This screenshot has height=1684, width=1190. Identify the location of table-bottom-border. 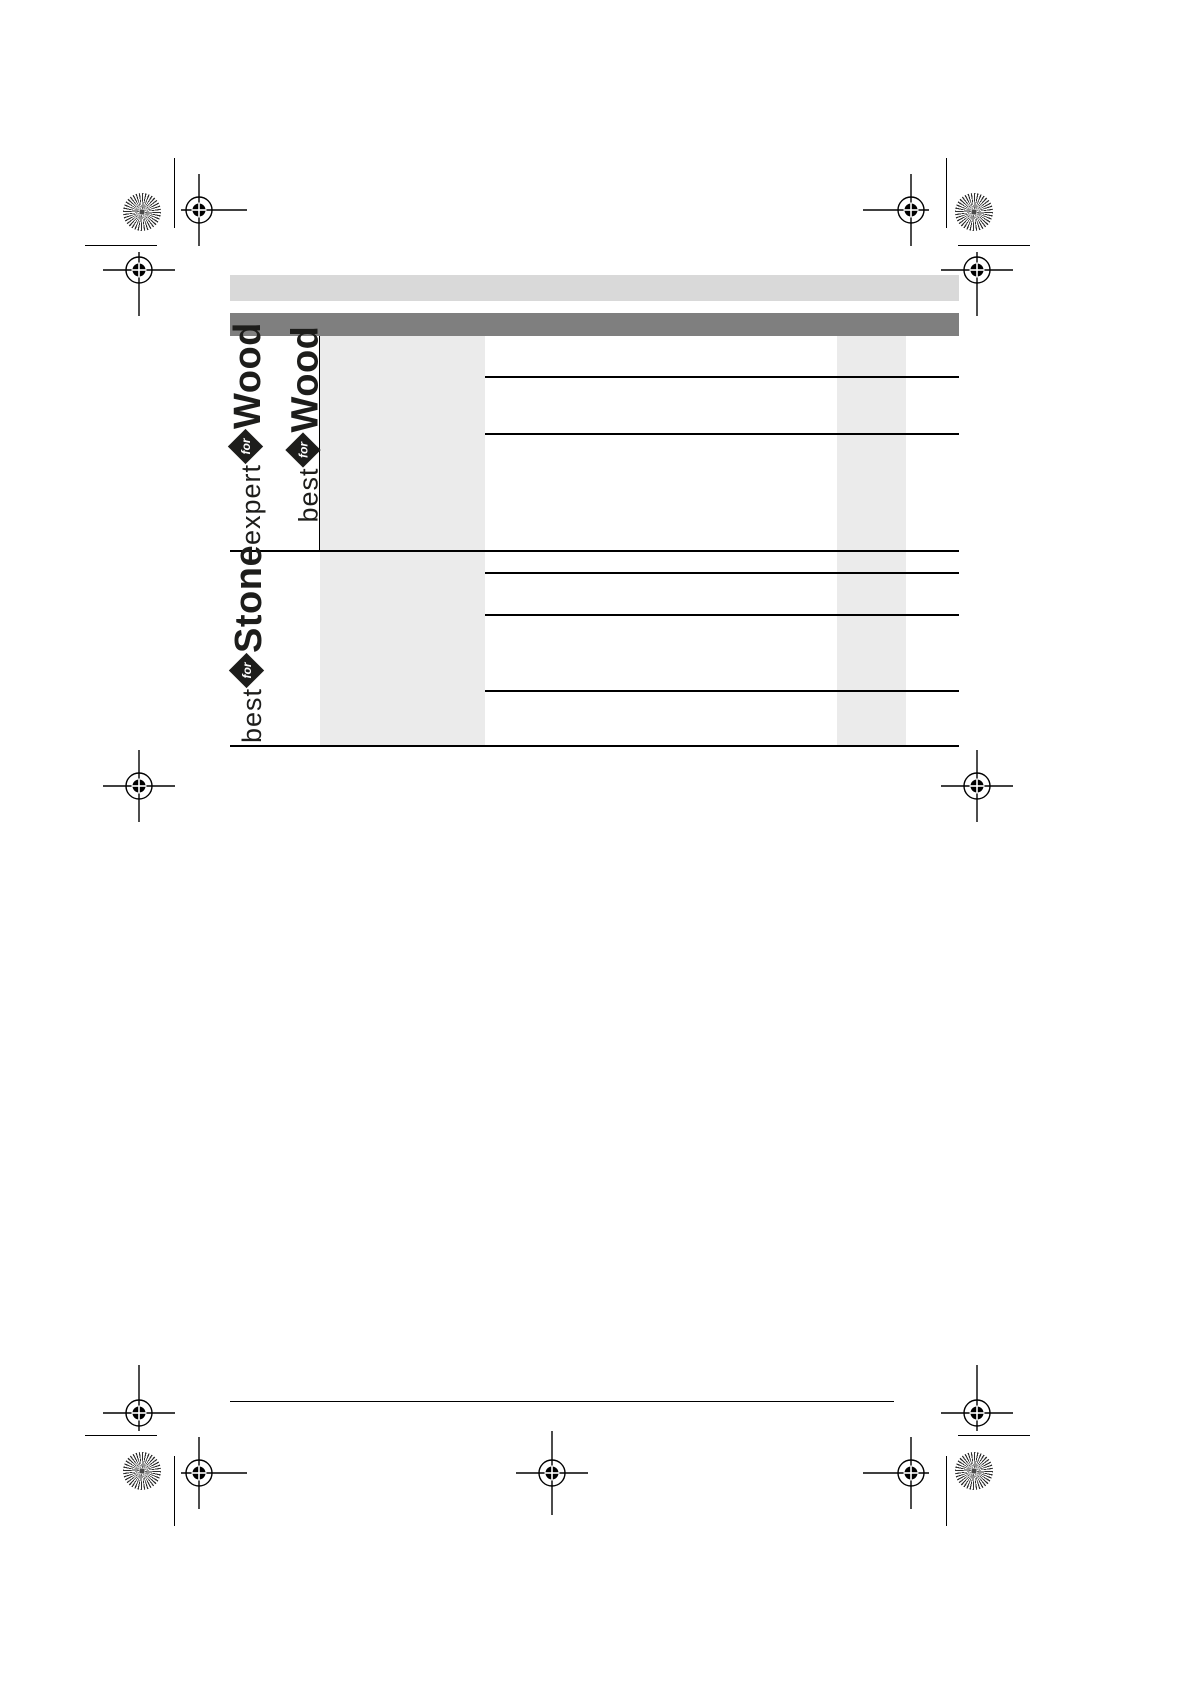
(594, 746).